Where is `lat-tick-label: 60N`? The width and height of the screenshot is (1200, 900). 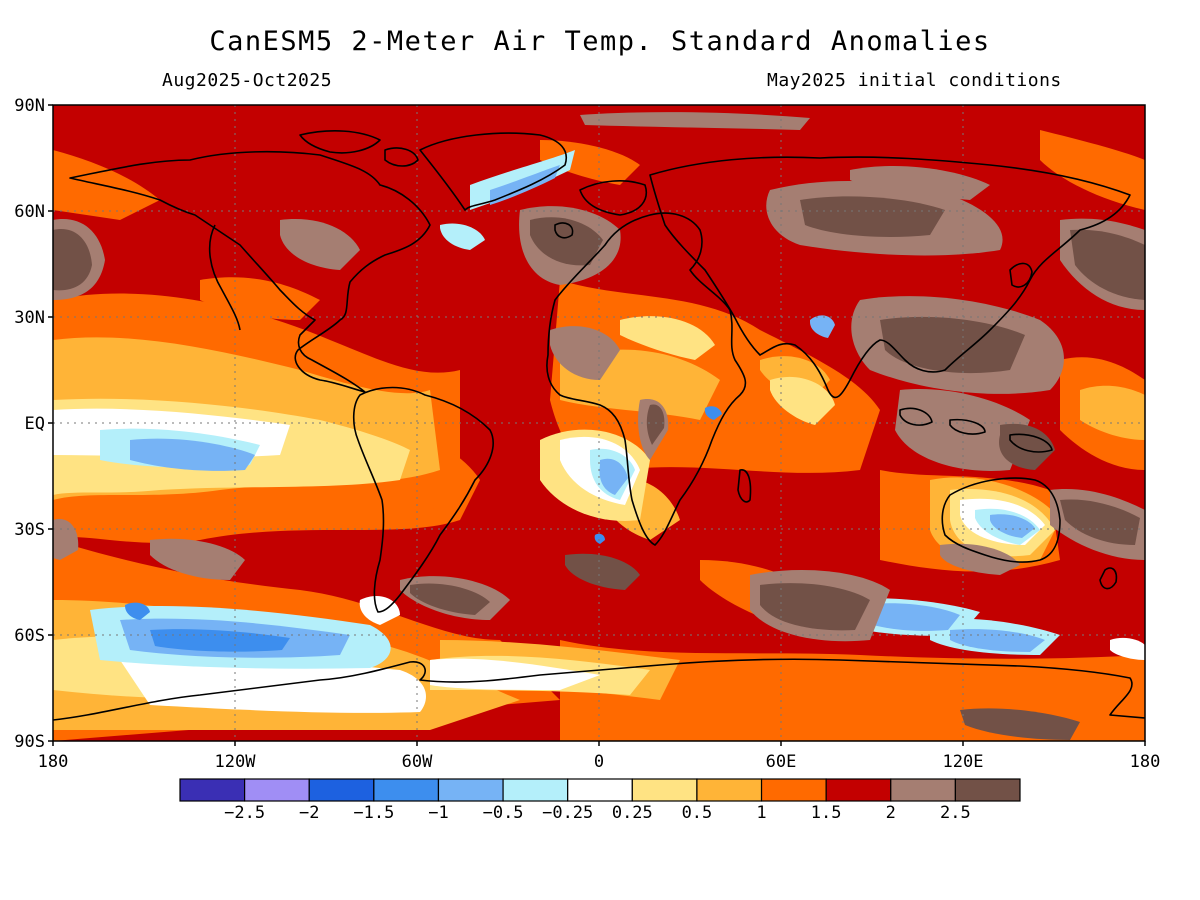 lat-tick-label: 60N is located at coordinates (29, 212).